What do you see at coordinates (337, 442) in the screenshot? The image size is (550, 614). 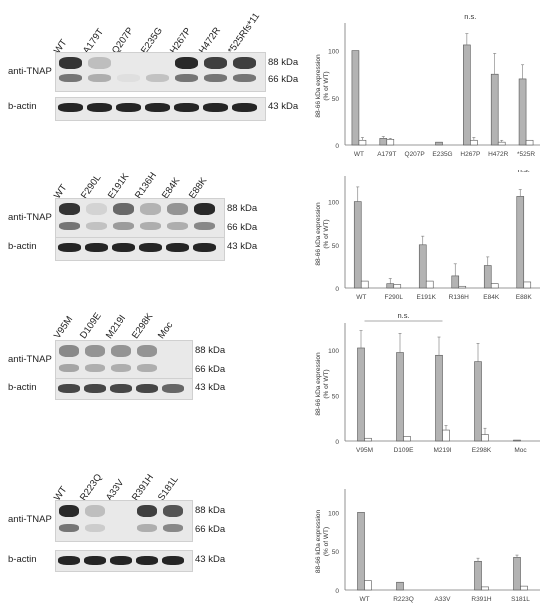 I see `y-tick-label: 0` at bounding box center [337, 442].